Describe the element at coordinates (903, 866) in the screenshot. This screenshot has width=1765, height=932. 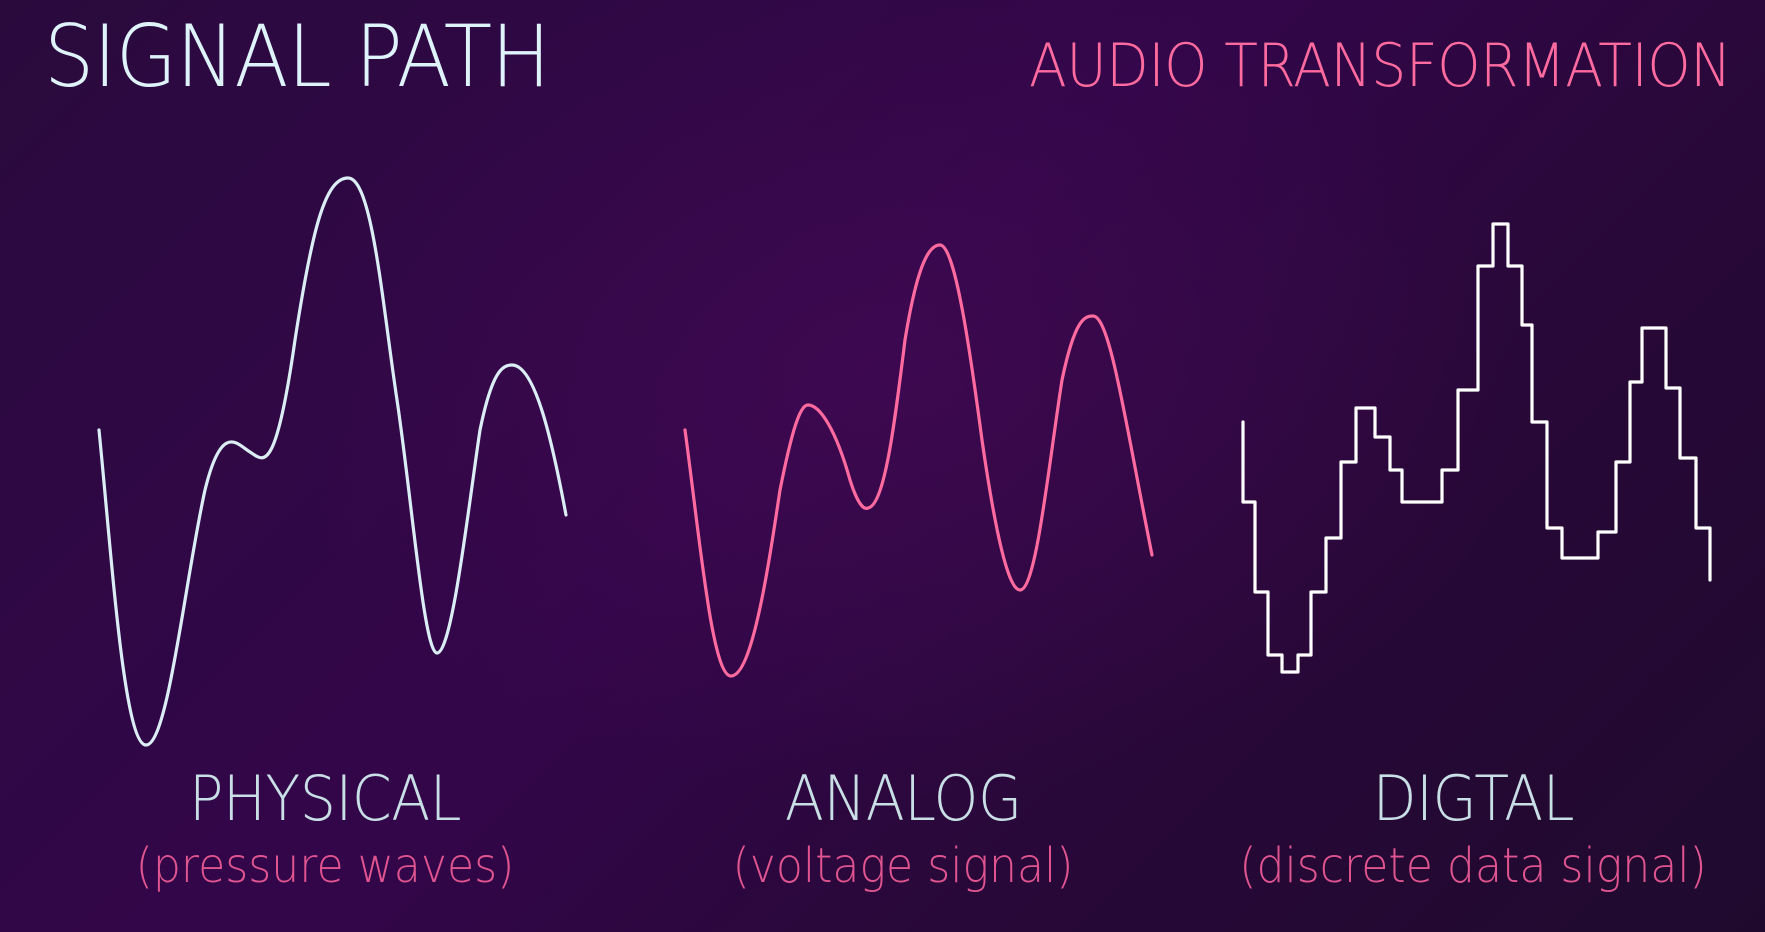
I see `stage-caption: (voltage signal)` at that location.